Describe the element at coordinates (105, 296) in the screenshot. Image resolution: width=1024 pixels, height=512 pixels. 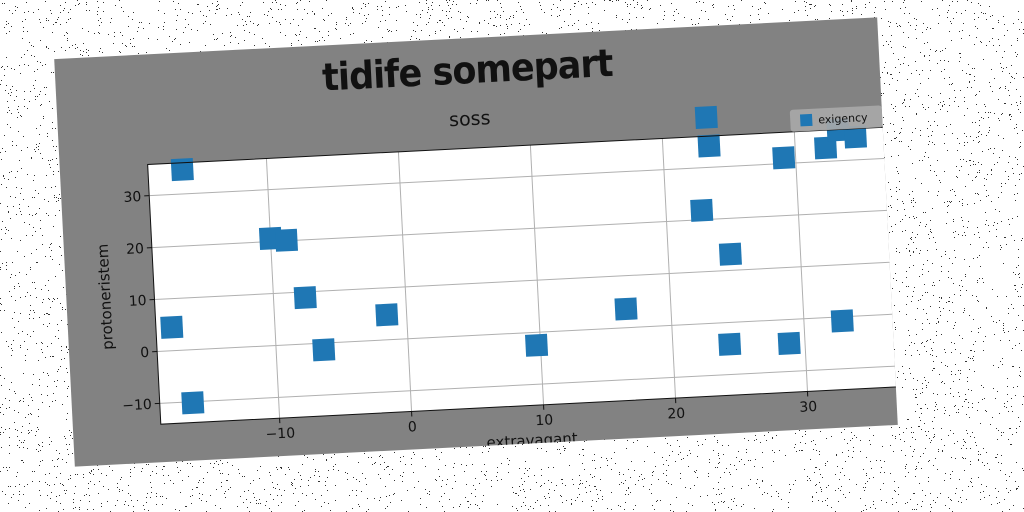
I see `y-axis-label: protoneristem` at that location.